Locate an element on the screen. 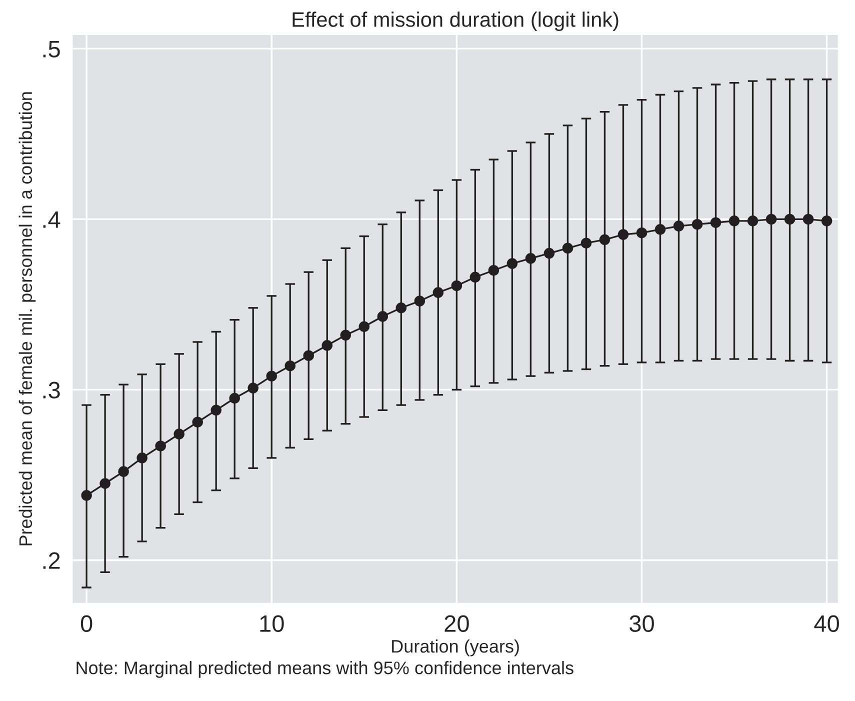 The image size is (855, 701). x-tick-label: 10 is located at coordinates (272, 623).